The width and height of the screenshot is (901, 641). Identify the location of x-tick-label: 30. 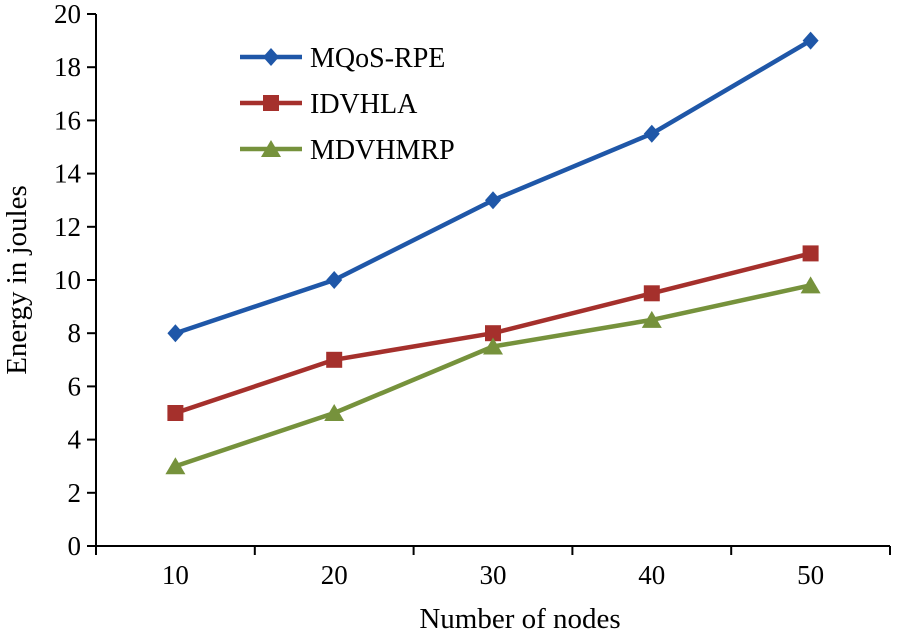
(493, 575).